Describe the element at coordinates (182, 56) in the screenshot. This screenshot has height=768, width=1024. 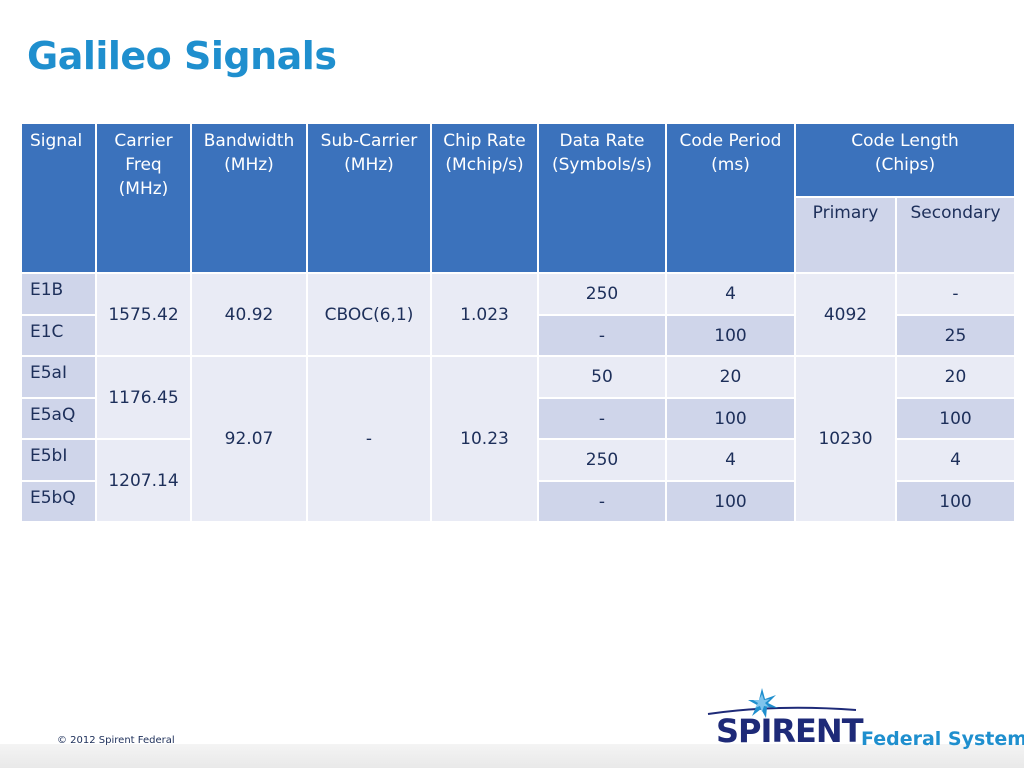
I see `slide-title: Galileo Signals` at that location.